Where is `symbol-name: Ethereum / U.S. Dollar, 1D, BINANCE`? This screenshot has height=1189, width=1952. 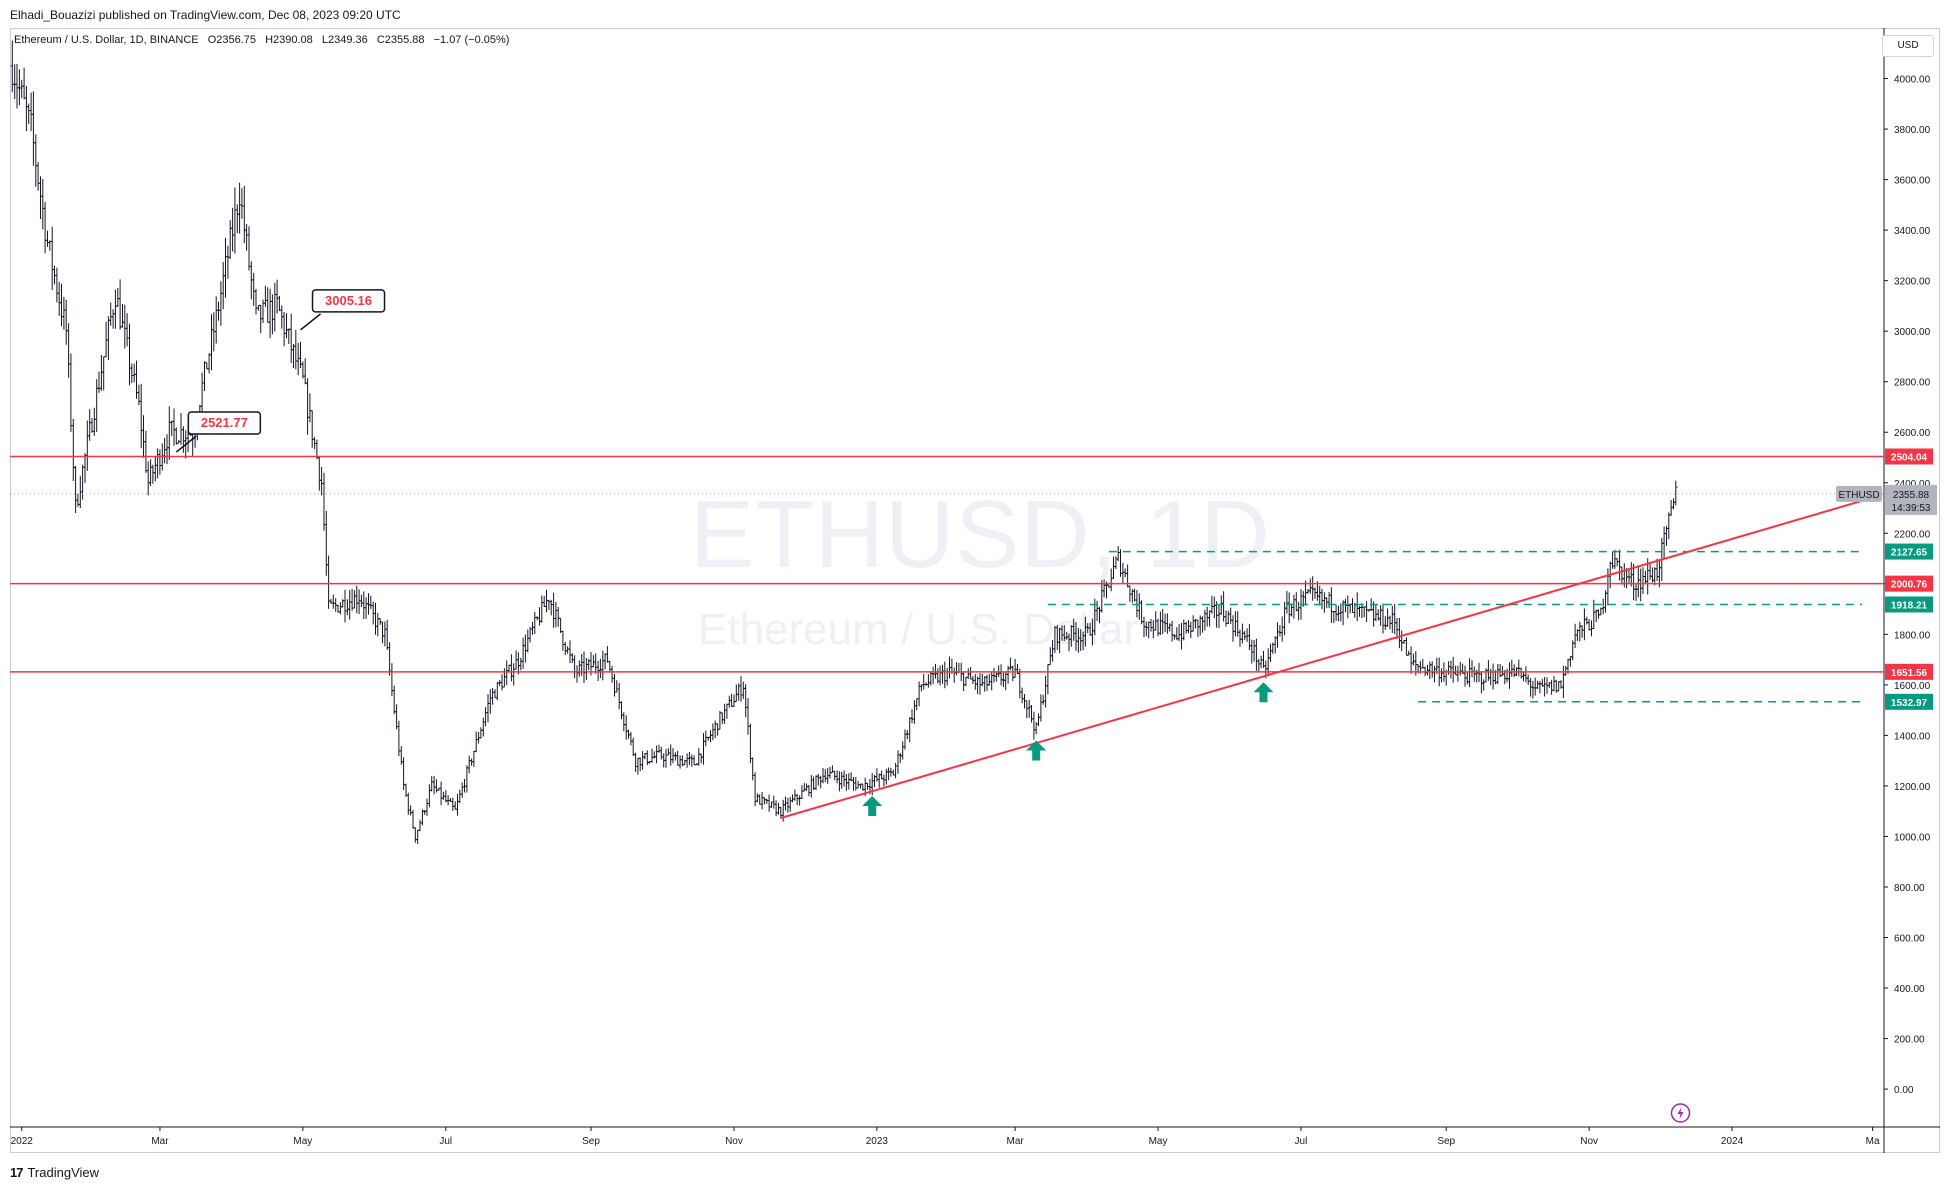 symbol-name: Ethereum / U.S. Dollar, 1D, BINANCE is located at coordinates (106, 40).